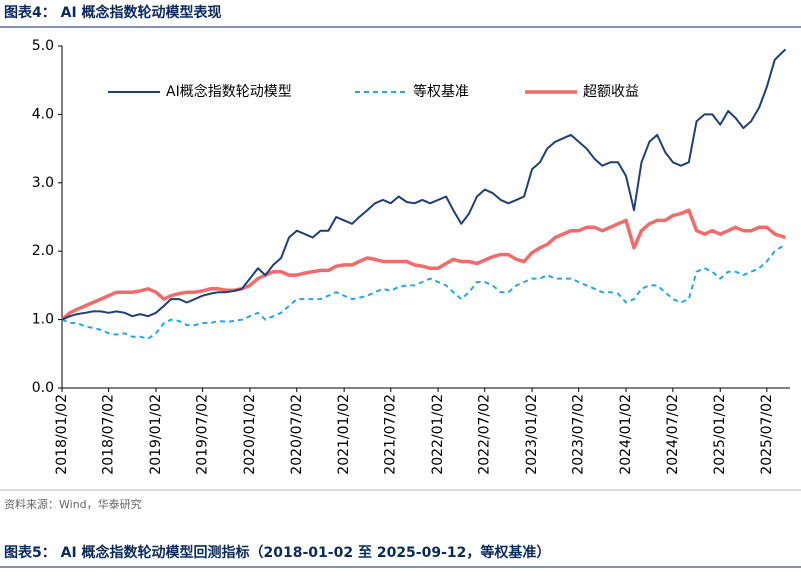 The width and height of the screenshot is (801, 580). I want to click on x-tick-label: 2020/01/02, so click(250, 434).